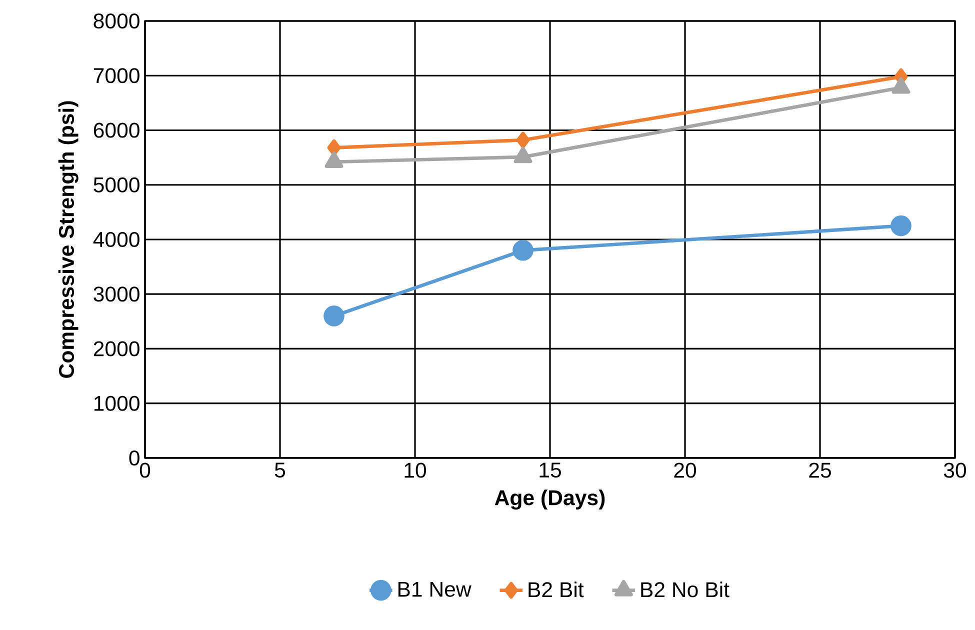  Describe the element at coordinates (549, 500) in the screenshot. I see `x-axis-title: Age (Days)` at that location.